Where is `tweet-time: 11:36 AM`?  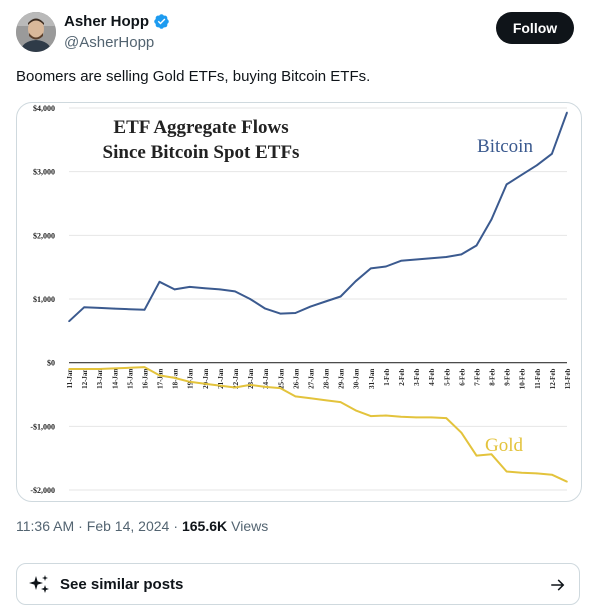
tweet-time: 11:36 AM is located at coordinates (45, 526).